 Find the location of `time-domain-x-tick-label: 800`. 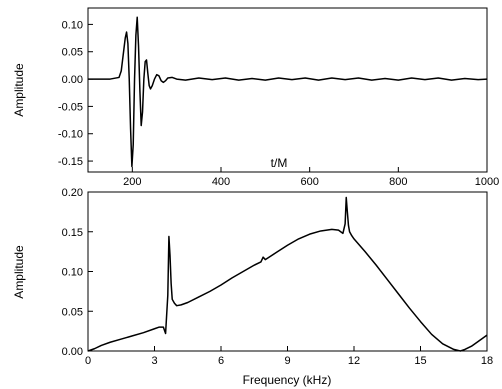

time-domain-x-tick-label: 800 is located at coordinates (398, 182).